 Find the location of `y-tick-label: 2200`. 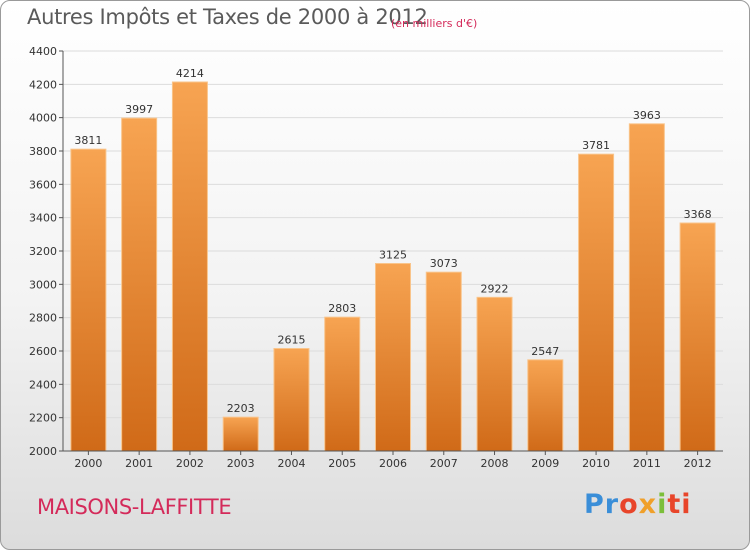

y-tick-label: 2200 is located at coordinates (43, 418).